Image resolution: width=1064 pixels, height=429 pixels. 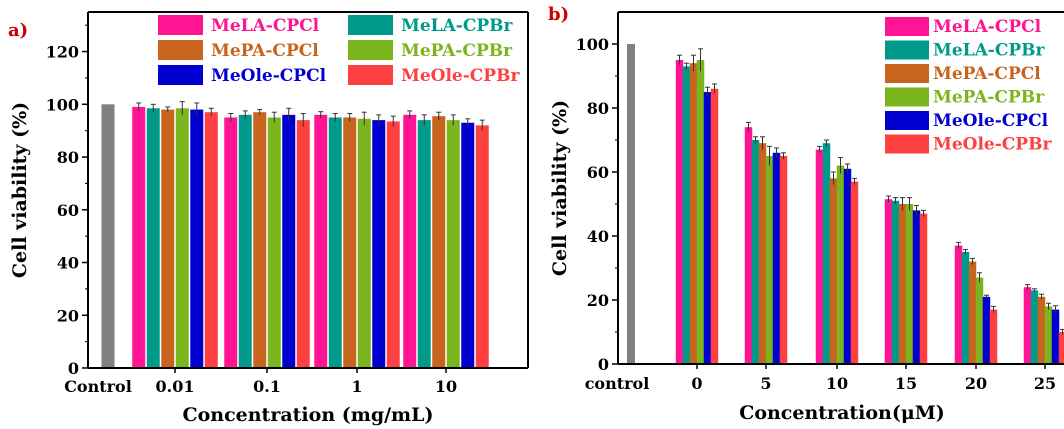 What do you see at coordinates (62, 52) in the screenshot?
I see `y-tick-label: 120` at bounding box center [62, 52].